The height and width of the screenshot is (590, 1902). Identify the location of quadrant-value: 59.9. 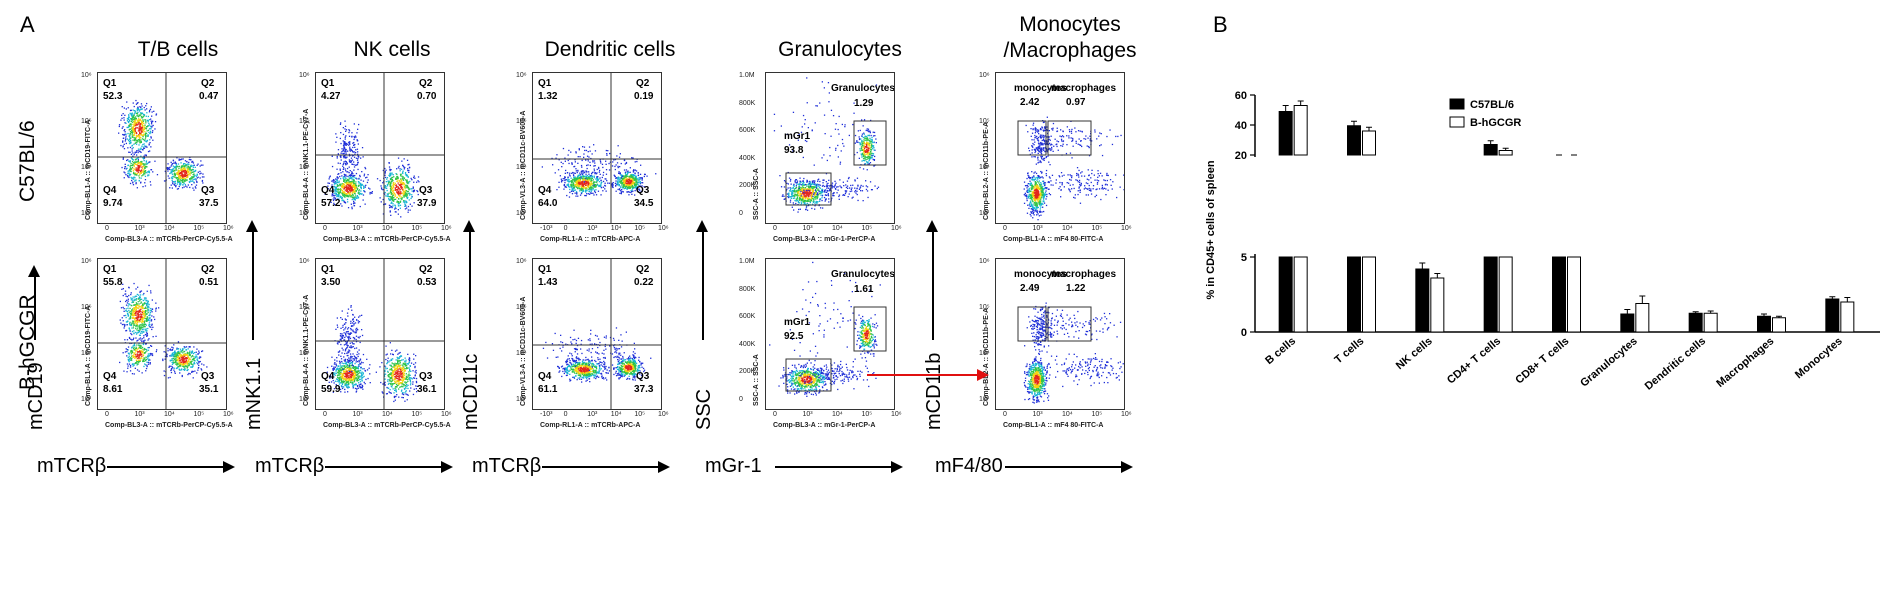
(331, 389).